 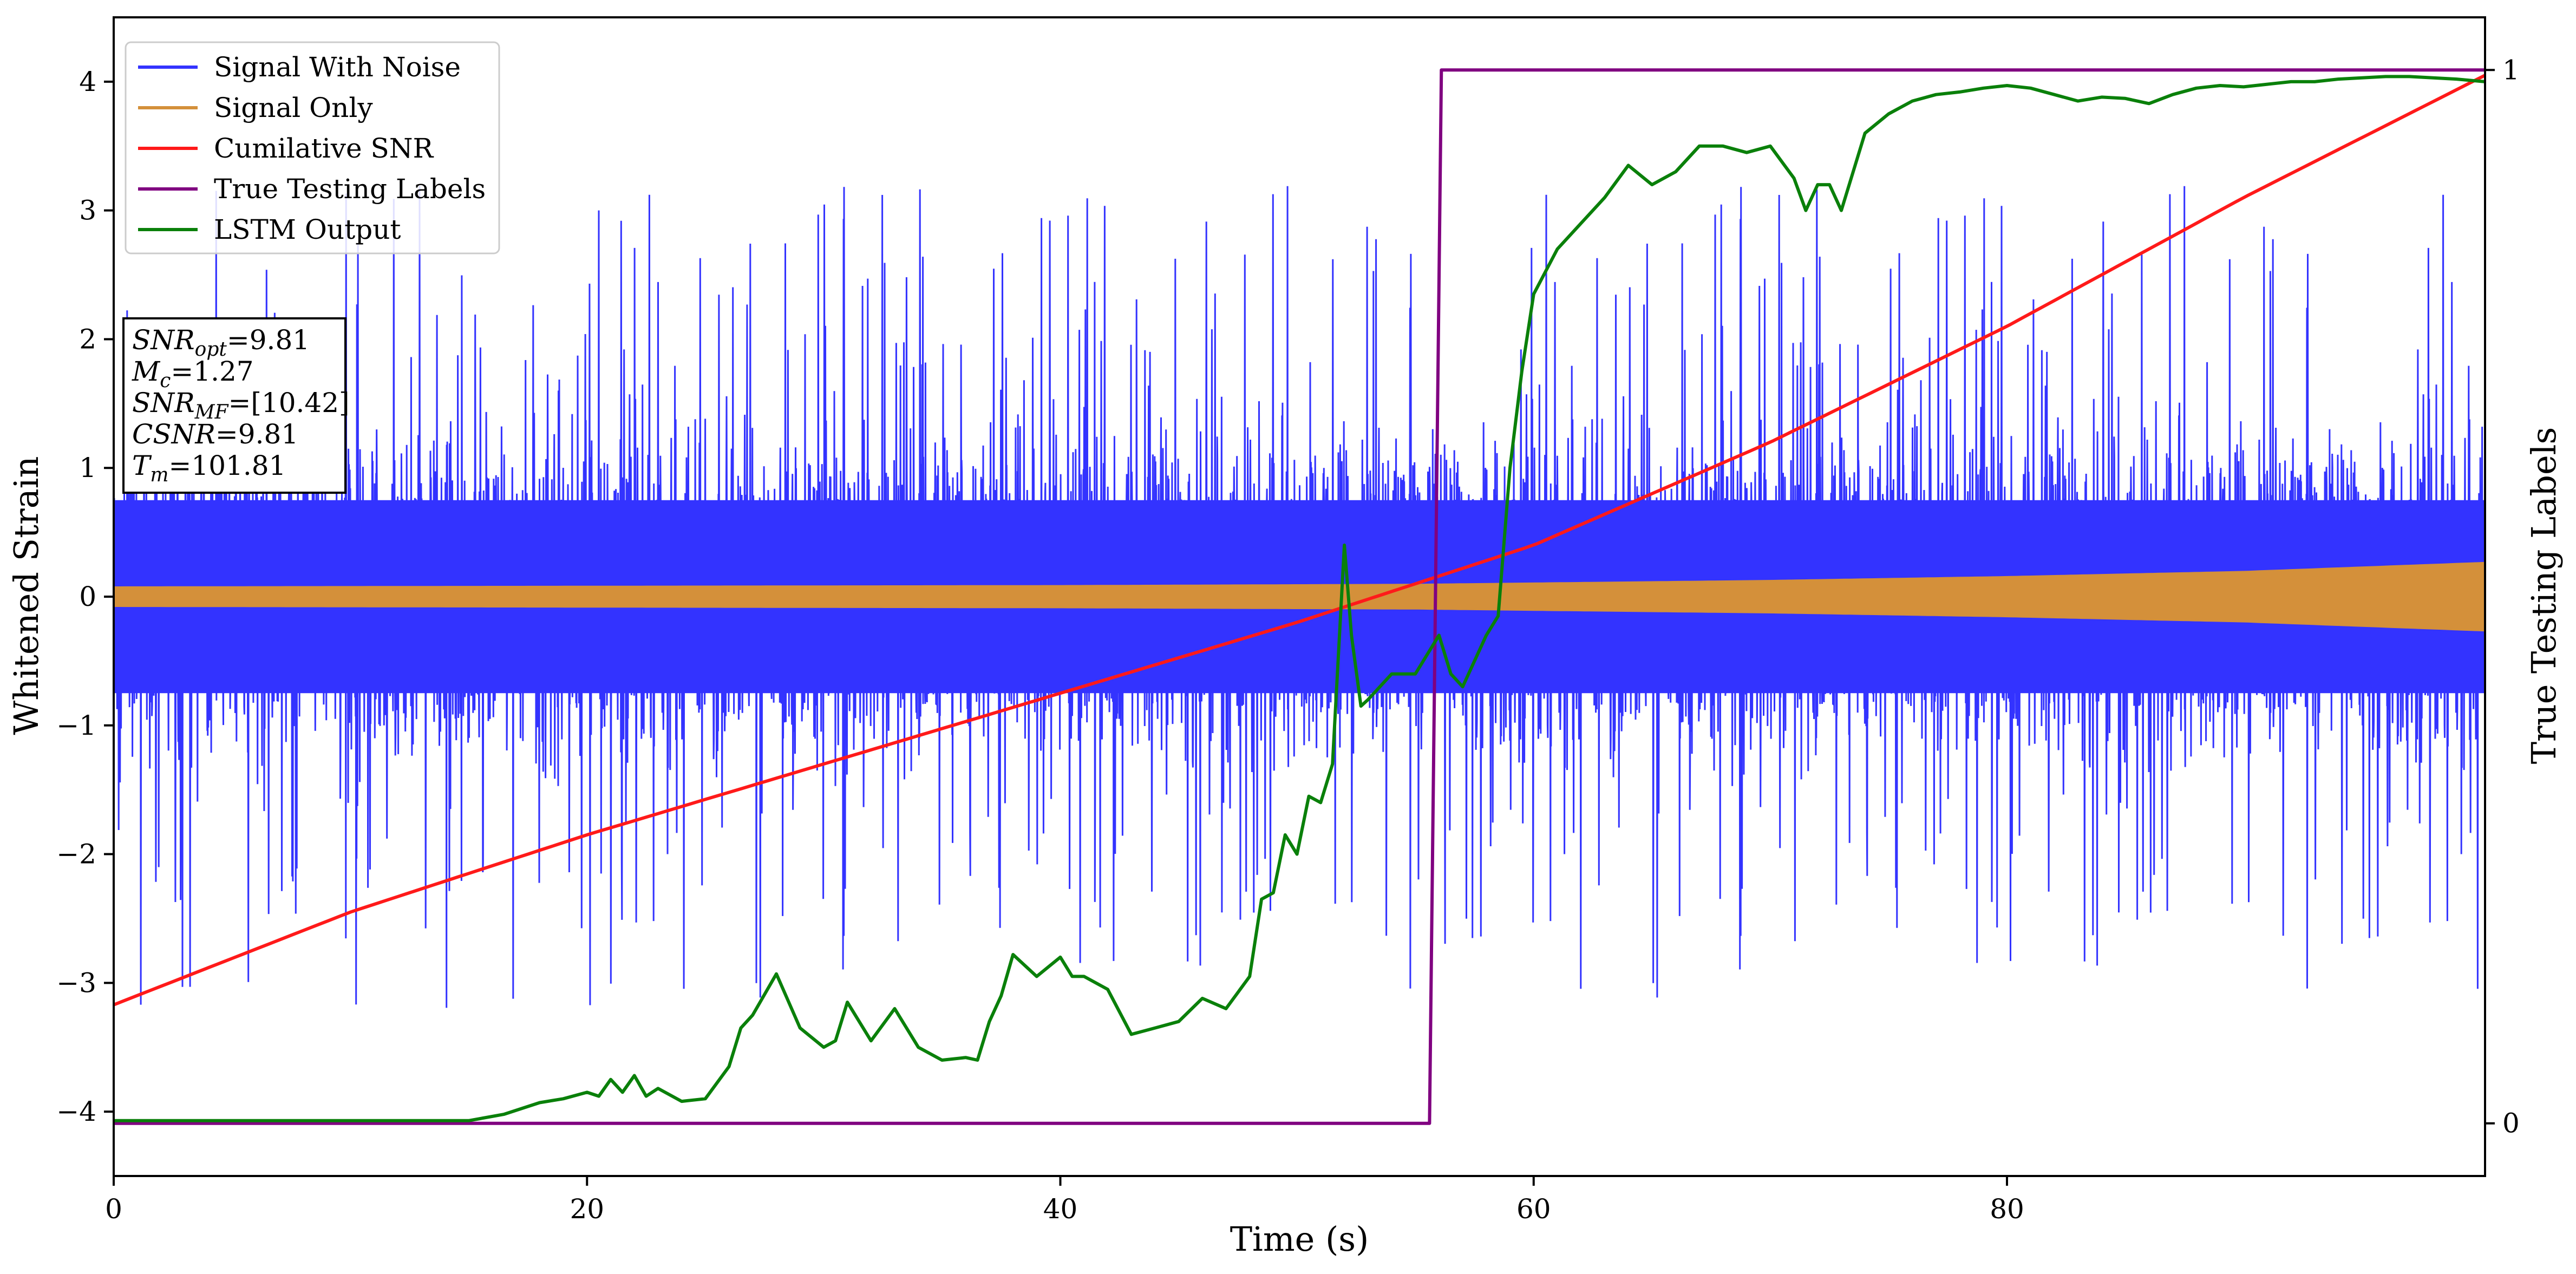 What do you see at coordinates (76, 982) in the screenshot?
I see `y-tick-label: −3` at bounding box center [76, 982].